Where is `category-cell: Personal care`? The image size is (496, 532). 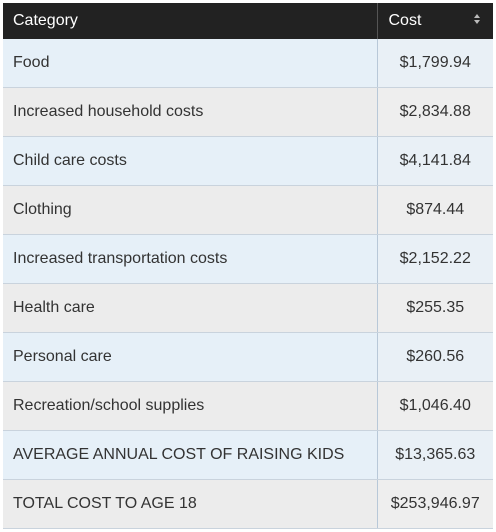 category-cell: Personal care is located at coordinates (190, 357).